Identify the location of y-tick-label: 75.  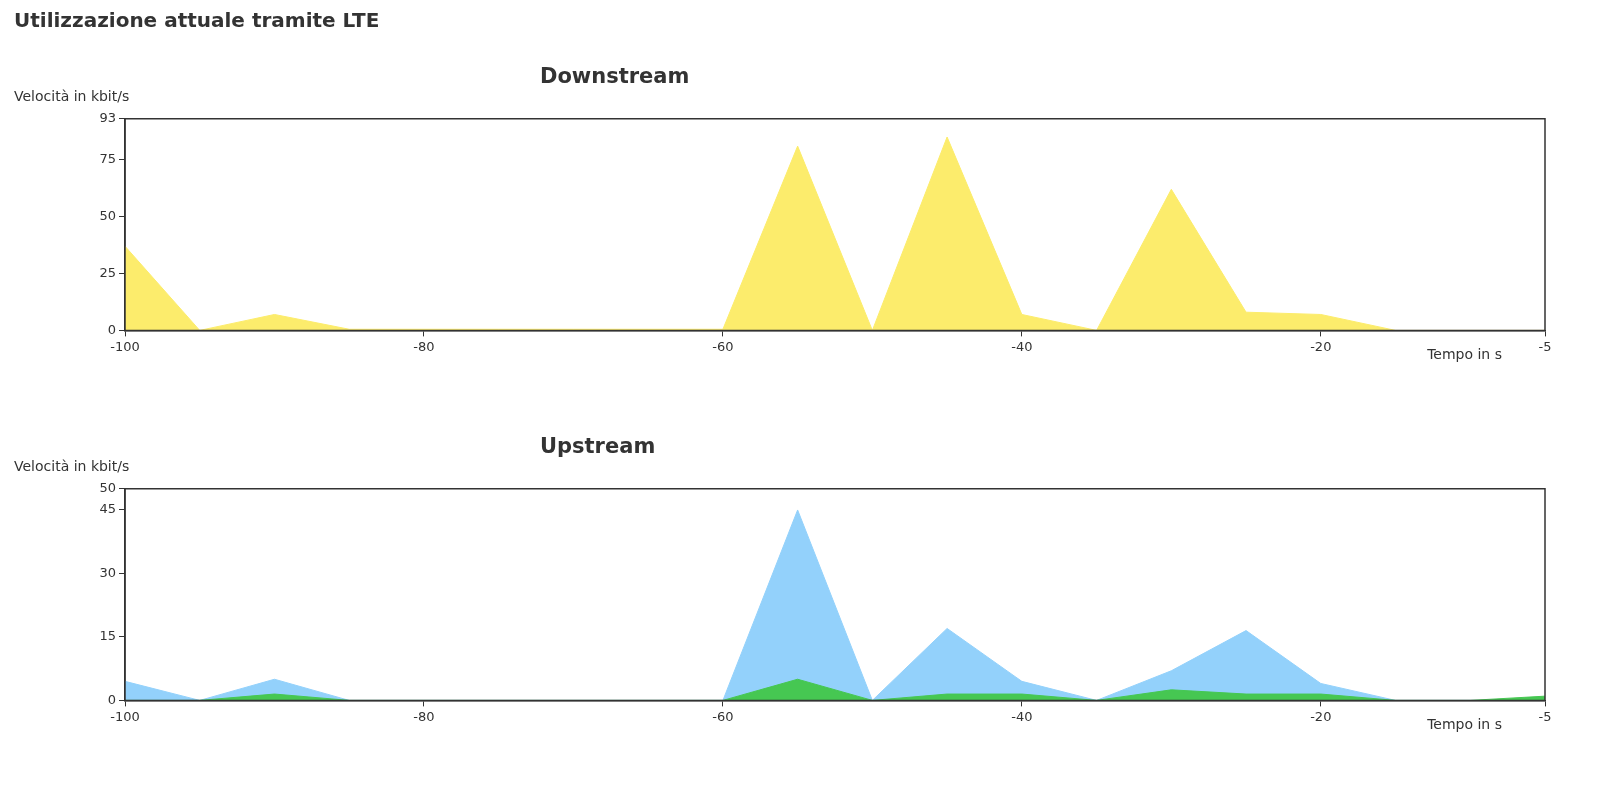
(107, 159).